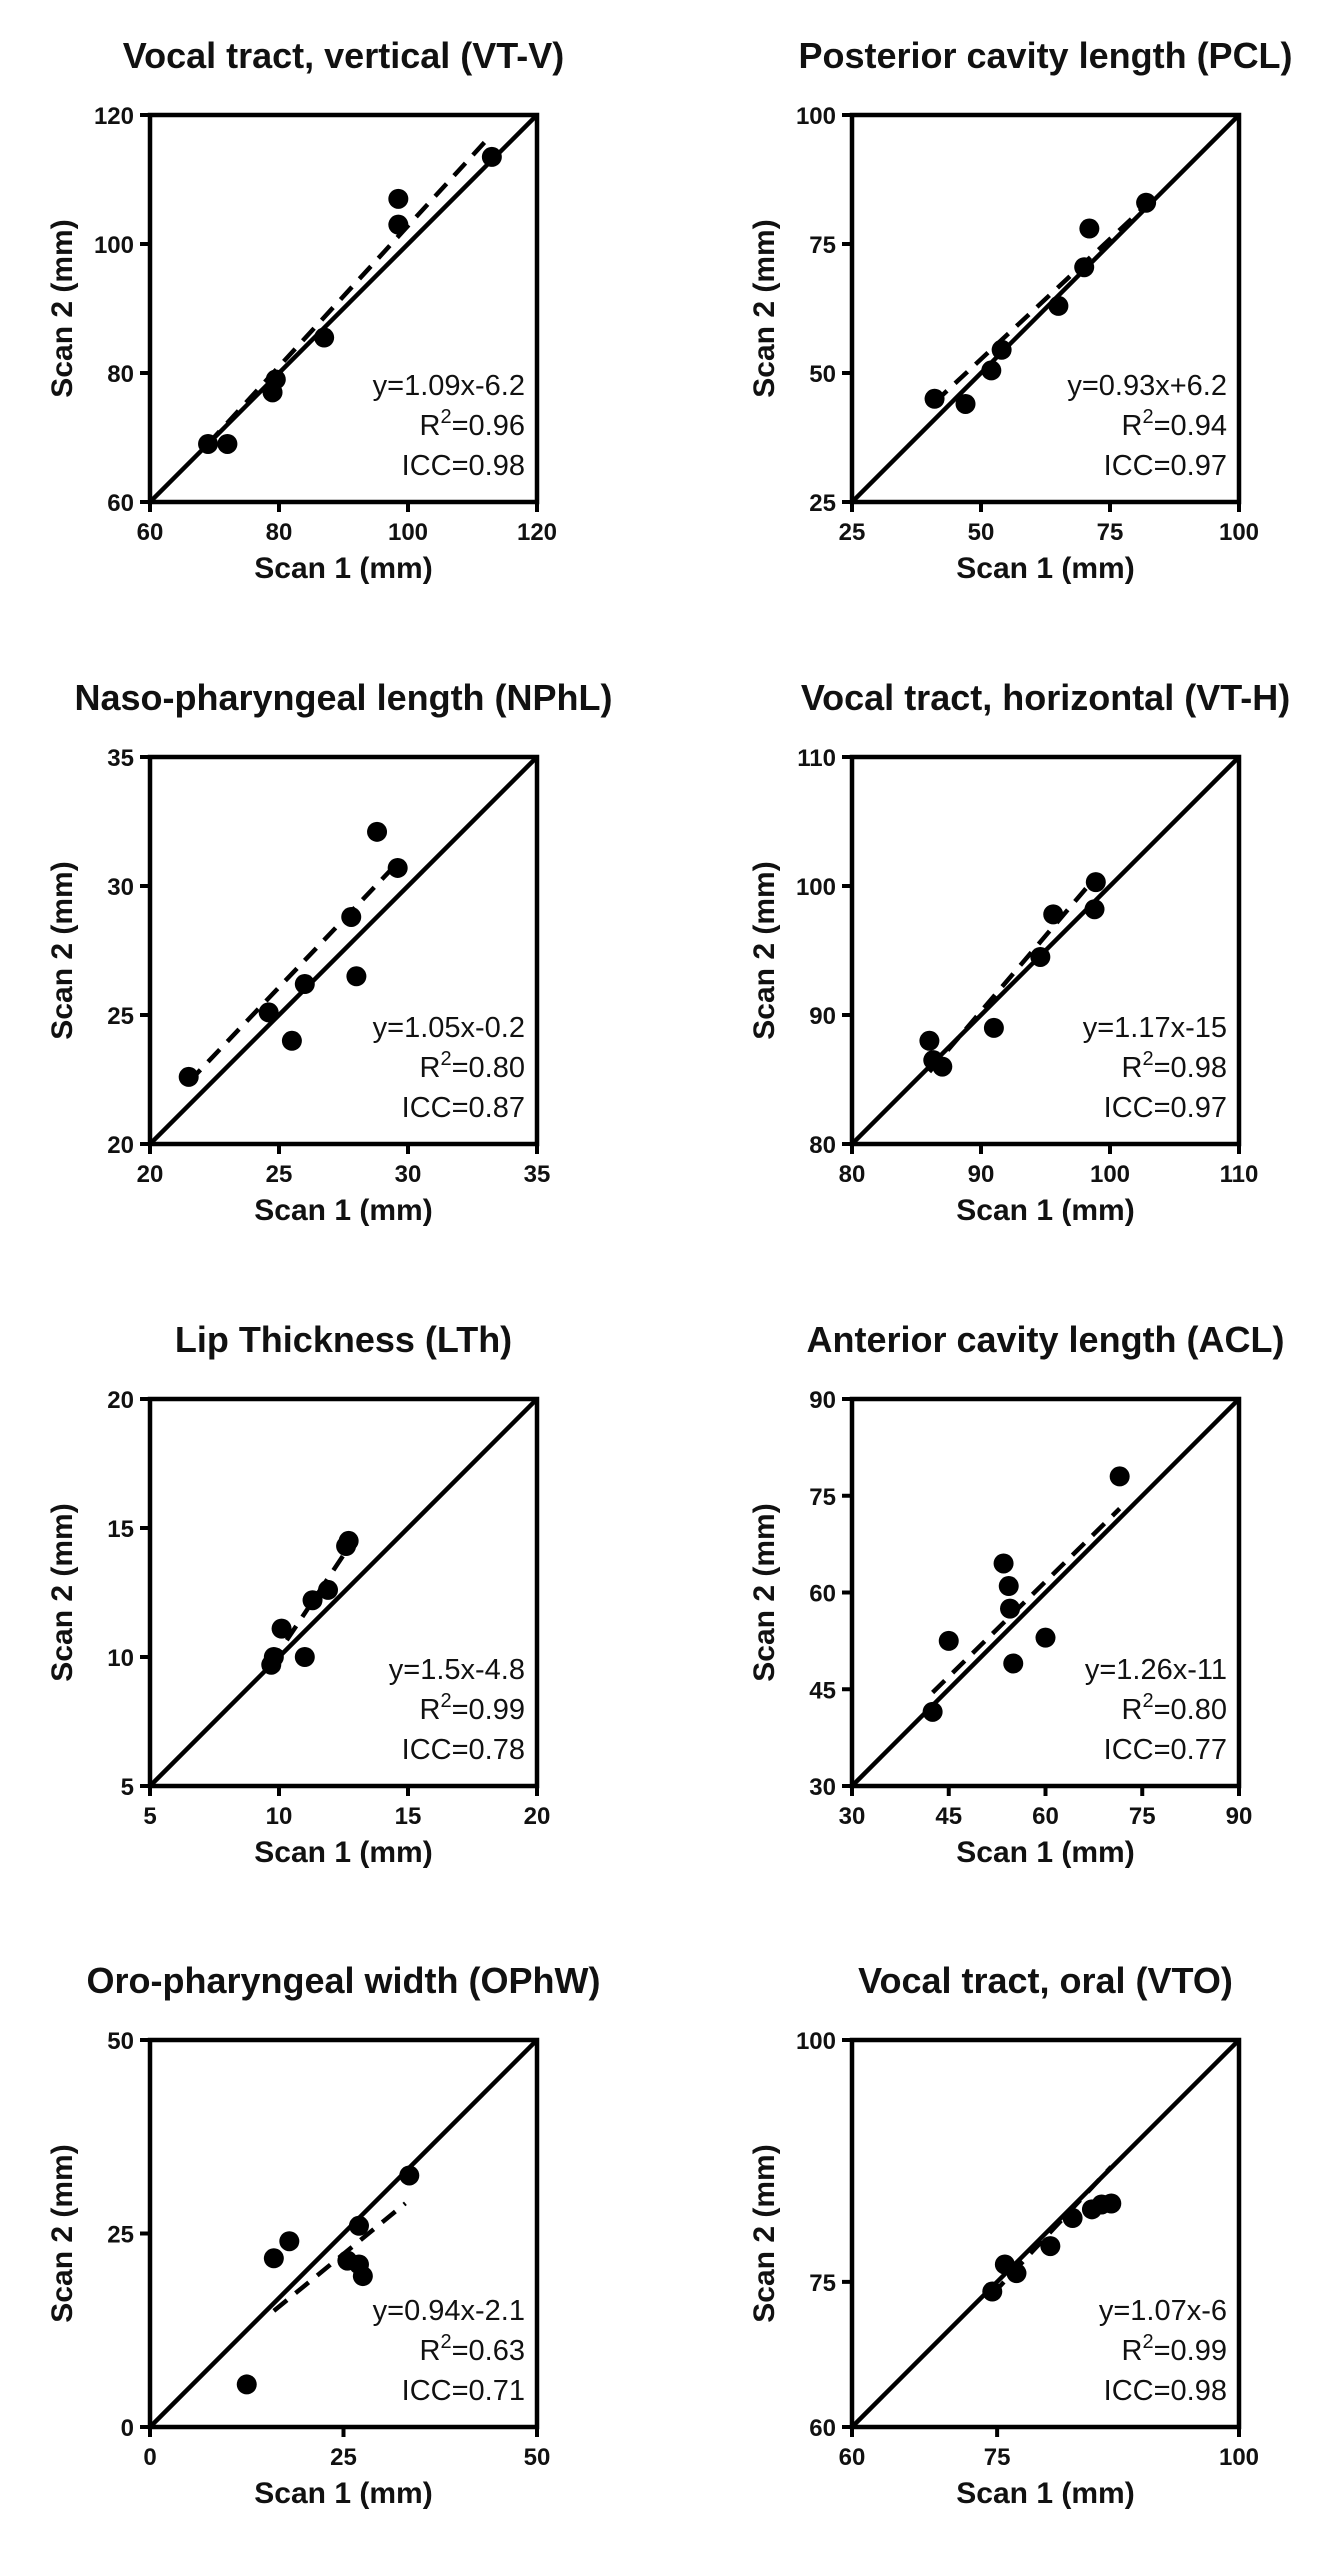  Describe the element at coordinates (150, 1174) in the screenshot. I see `x-tick-label: 20` at that location.